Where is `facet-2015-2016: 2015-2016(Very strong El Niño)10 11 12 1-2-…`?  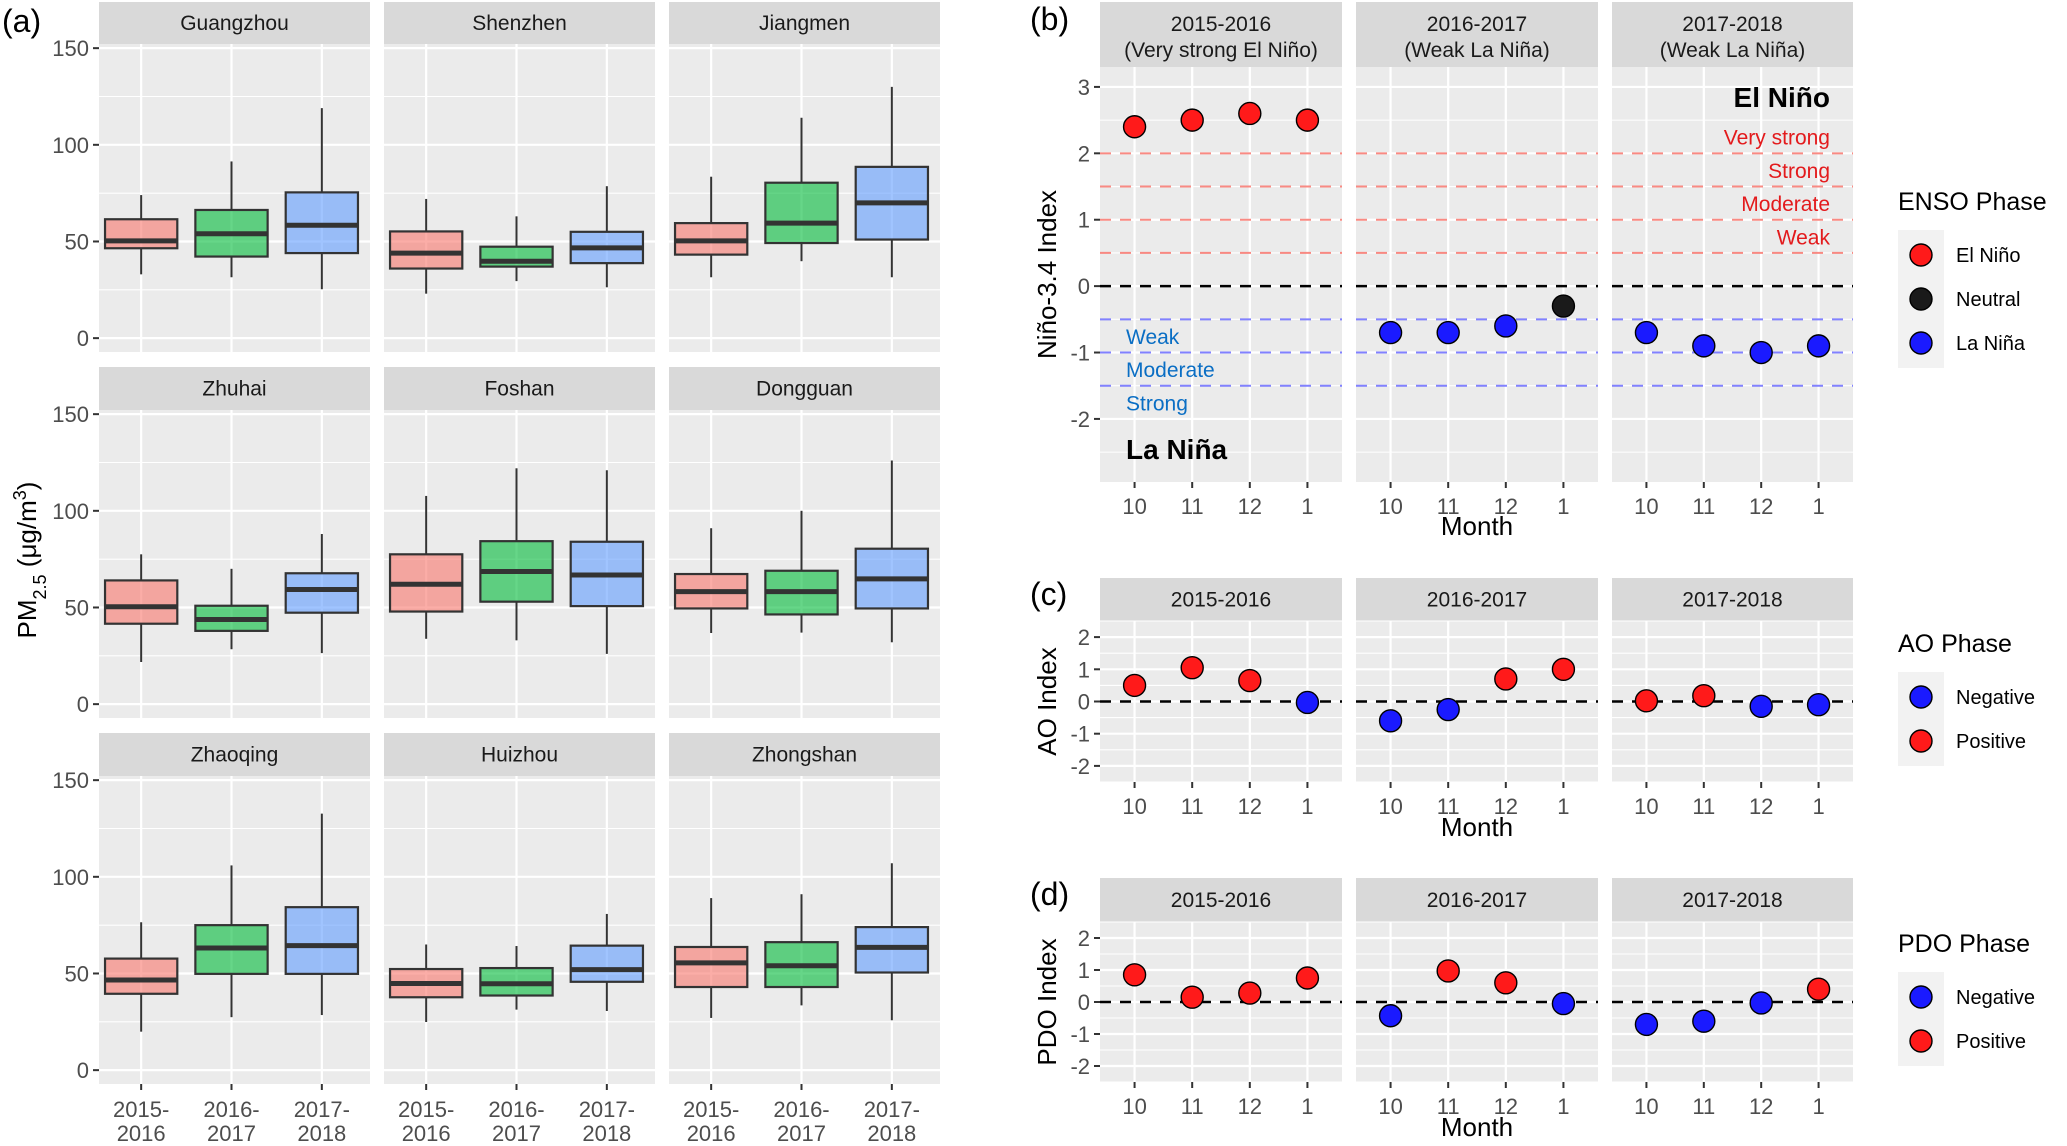 facet-2015-2016: 2015-2016(Very strong El Niño)10 11 12 1-2-… is located at coordinates (1206, 260).